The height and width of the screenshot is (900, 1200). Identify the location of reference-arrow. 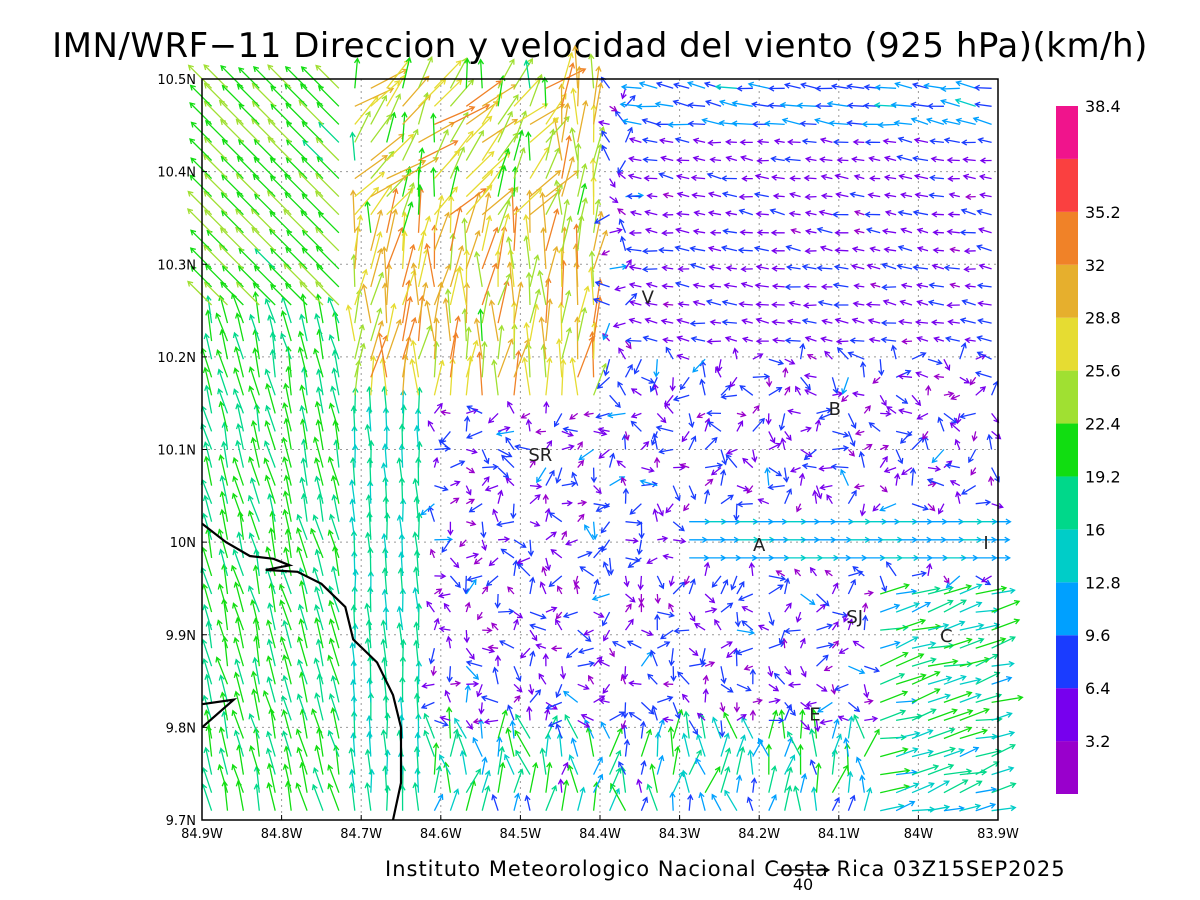
(804, 870).